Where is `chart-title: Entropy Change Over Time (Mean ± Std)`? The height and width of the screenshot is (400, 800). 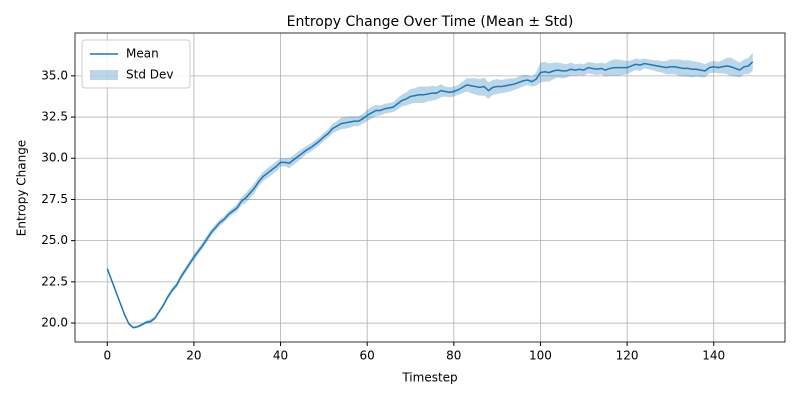 chart-title: Entropy Change Over Time (Mean ± Std) is located at coordinates (430, 22).